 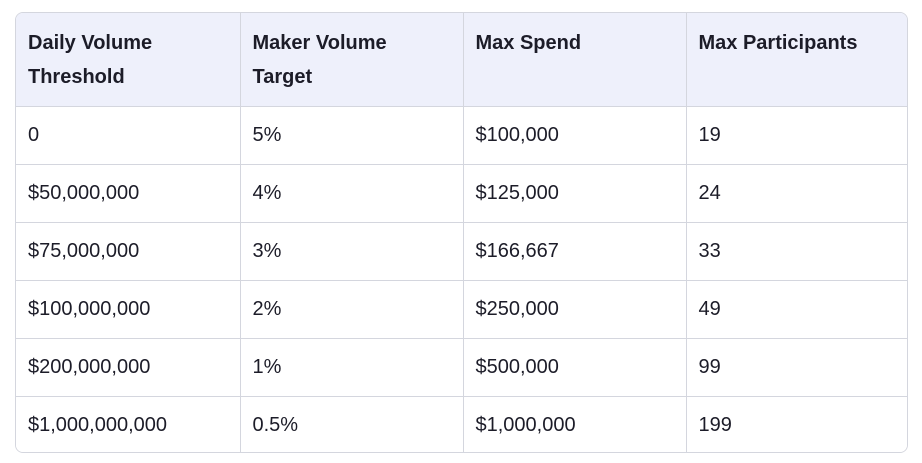 I want to click on cell-max-spend: $1,000,000, so click(x=575, y=424).